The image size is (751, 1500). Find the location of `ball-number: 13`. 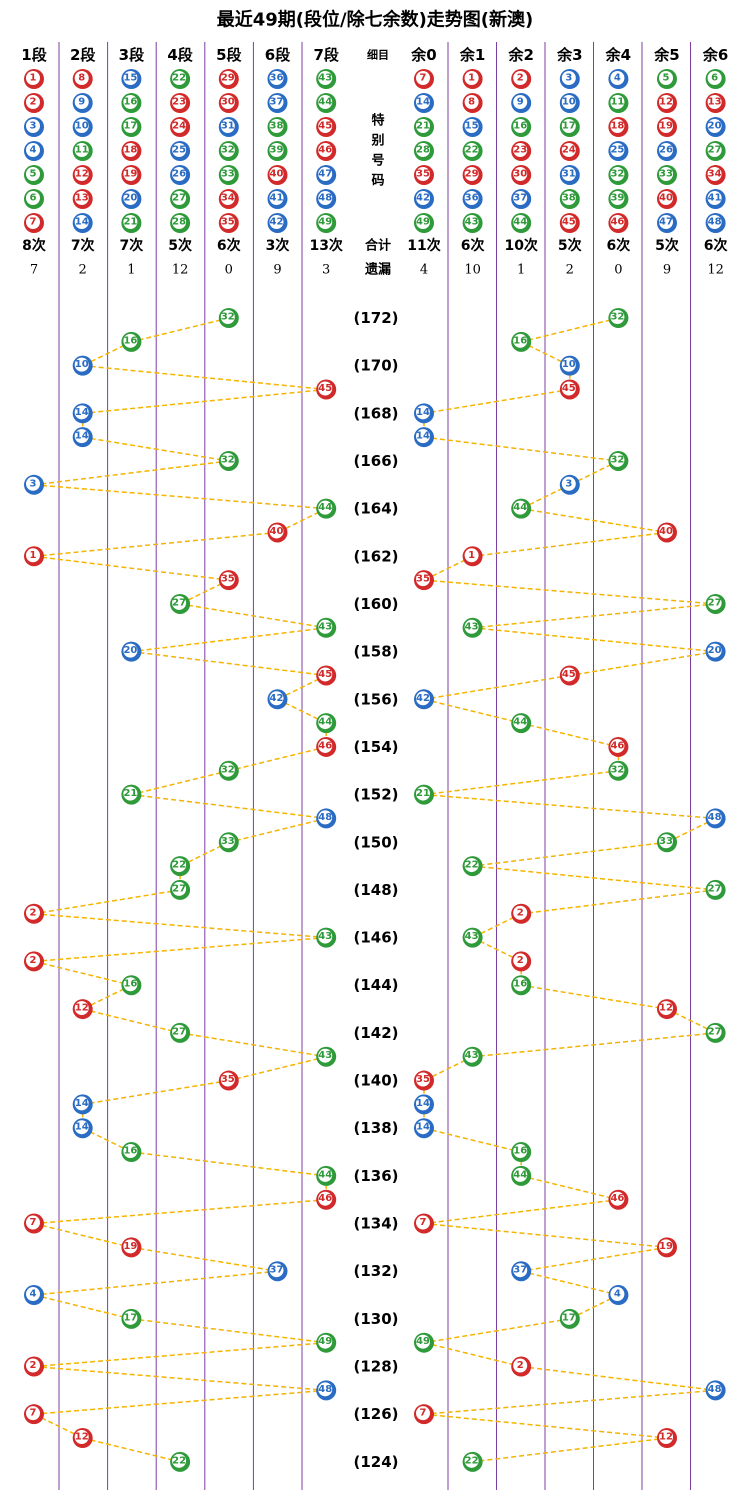

ball-number: 13 is located at coordinates (715, 102).